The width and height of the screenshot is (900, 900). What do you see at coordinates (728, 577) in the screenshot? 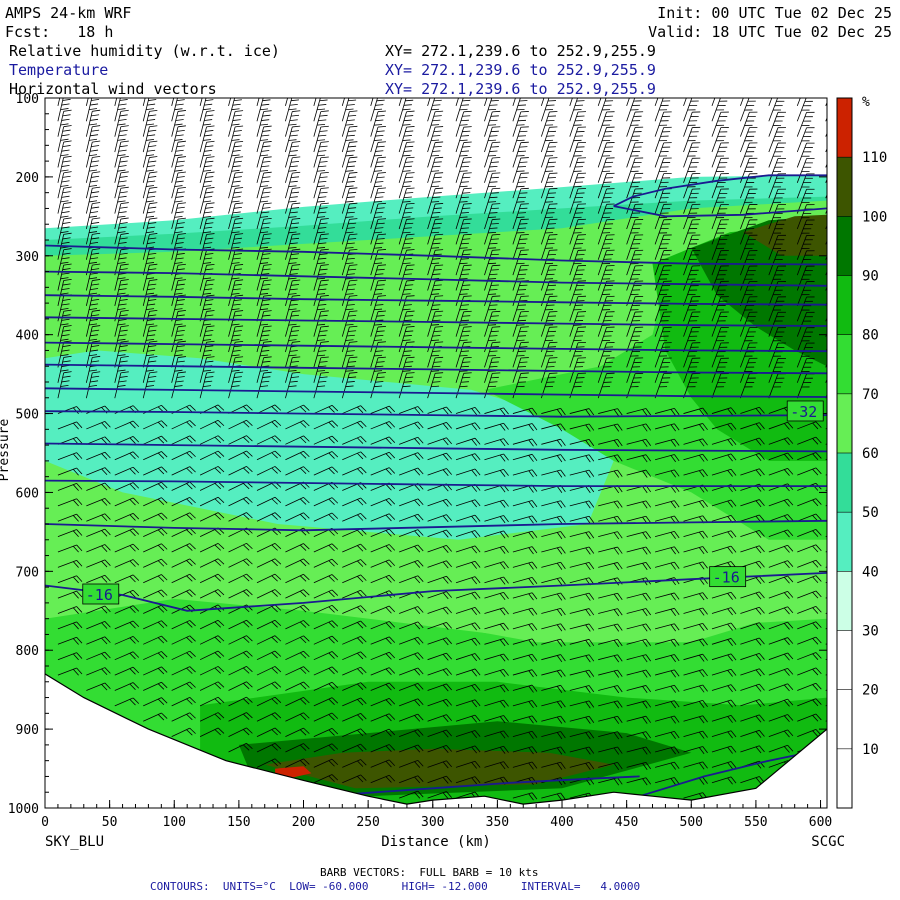
I see `contour-label-box` at bounding box center [728, 577].